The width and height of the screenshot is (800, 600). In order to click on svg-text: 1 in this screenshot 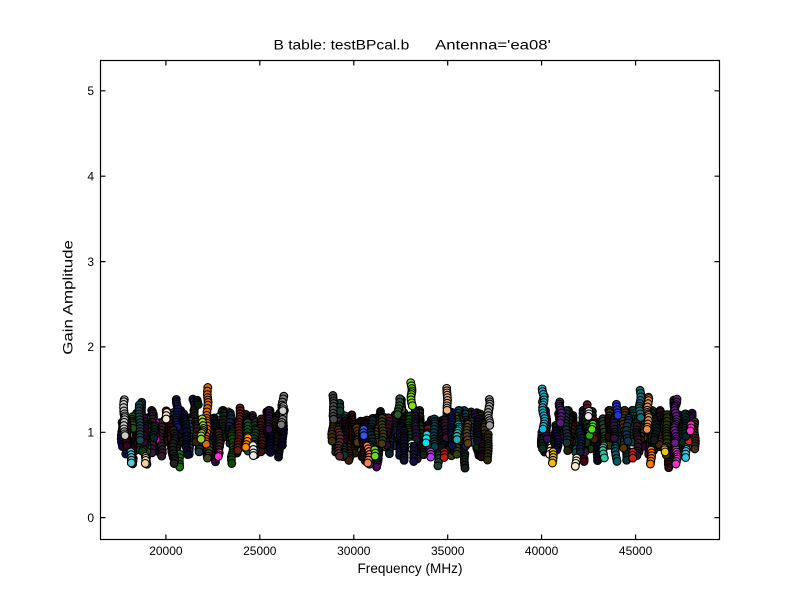, I will do `click(90, 433)`.